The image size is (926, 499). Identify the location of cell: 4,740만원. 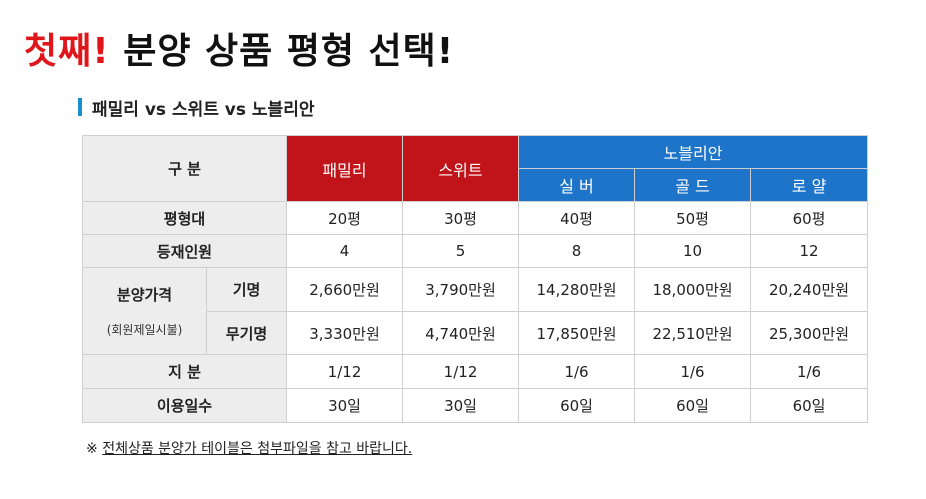
(461, 333).